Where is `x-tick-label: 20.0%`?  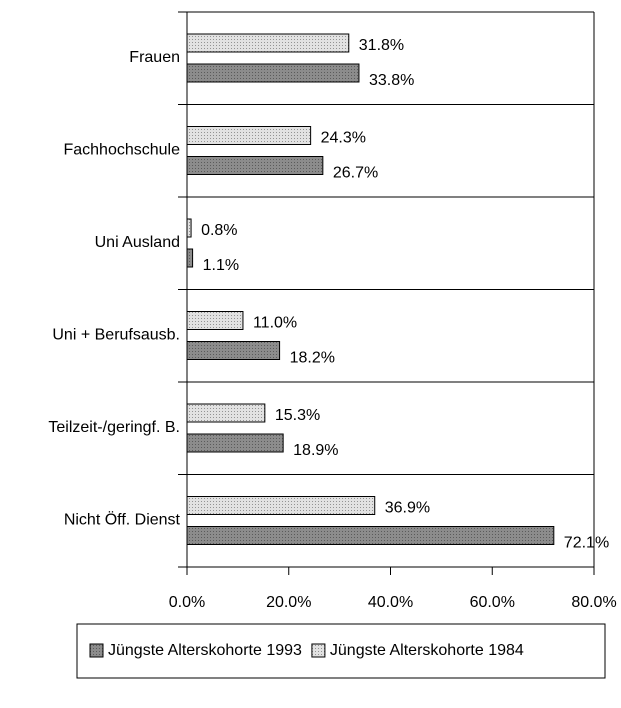
x-tick-label: 20.0% is located at coordinates (288, 602).